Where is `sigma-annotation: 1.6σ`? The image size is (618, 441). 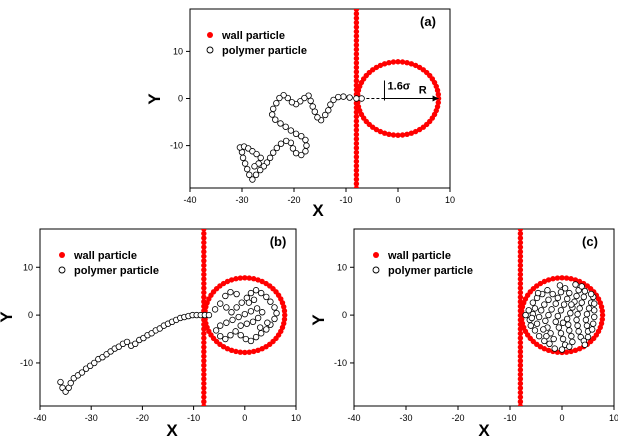
sigma-annotation: 1.6σ is located at coordinates (399, 87).